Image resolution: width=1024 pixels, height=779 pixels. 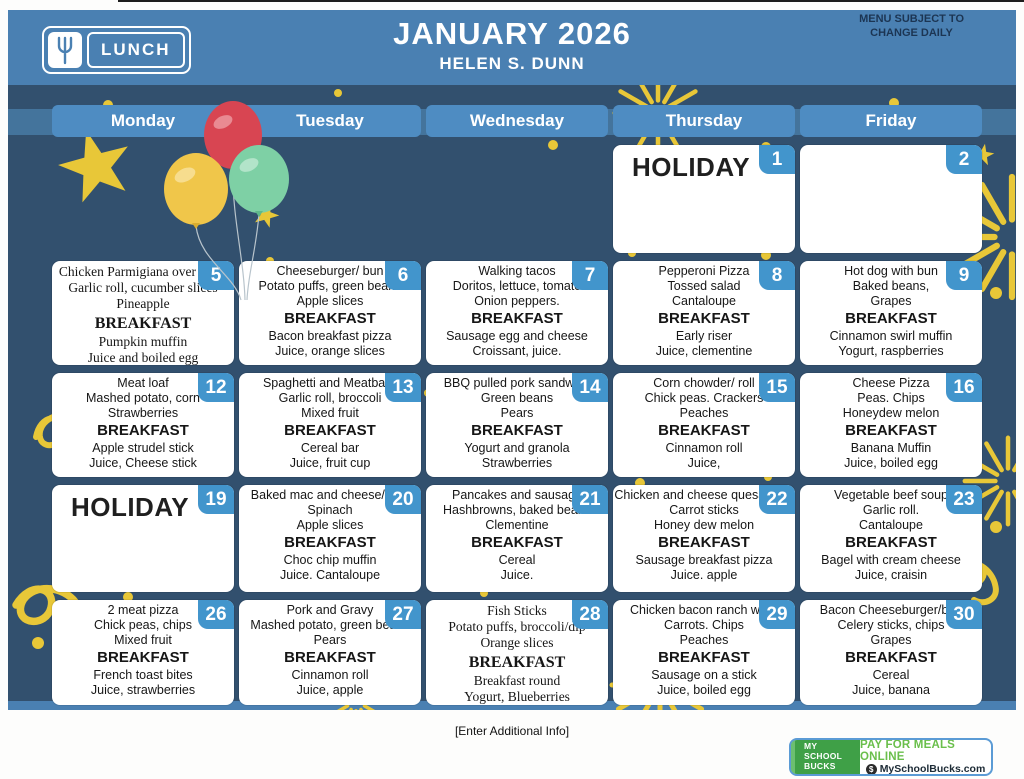 What do you see at coordinates (777, 499) in the screenshot?
I see `day-number: 22` at bounding box center [777, 499].